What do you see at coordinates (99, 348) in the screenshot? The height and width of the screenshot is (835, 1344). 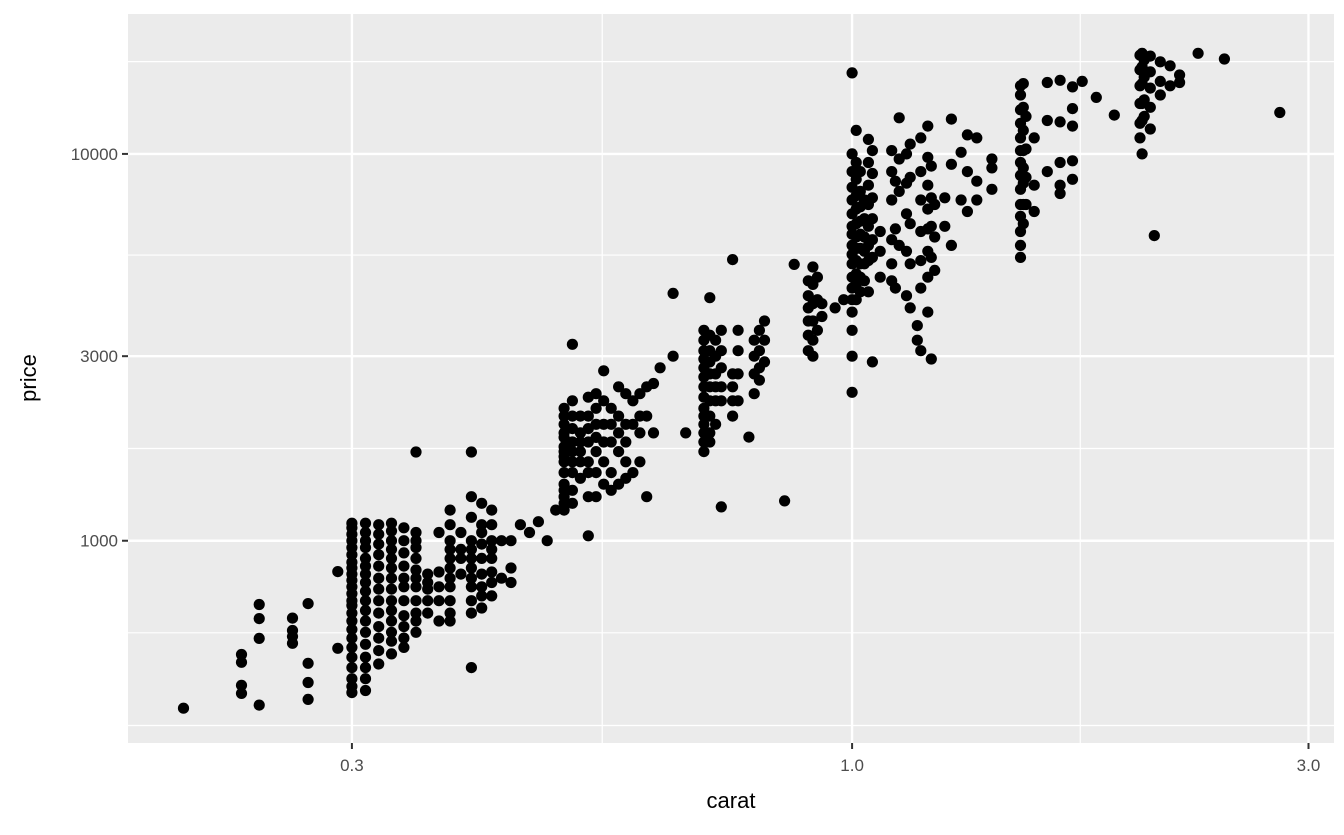 I see `y-axis: 1000 3000 10000` at bounding box center [99, 348].